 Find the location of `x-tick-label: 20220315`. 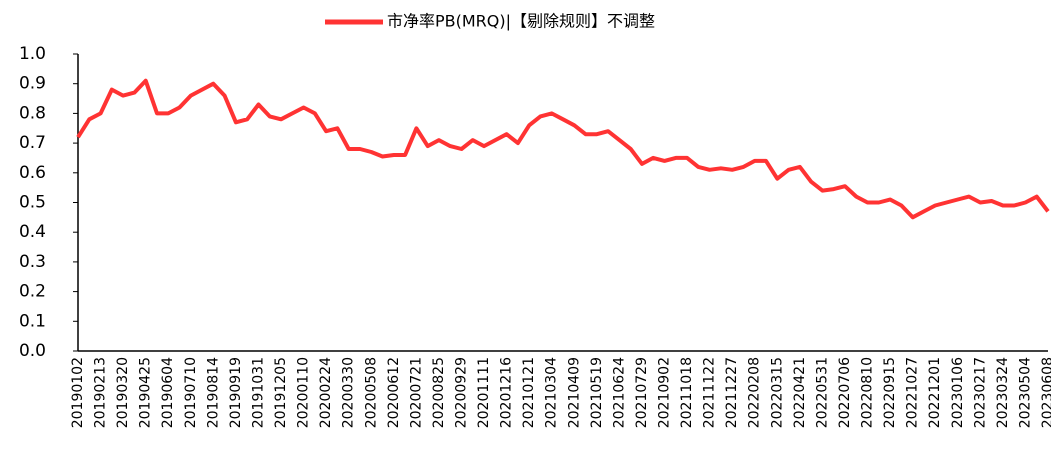

x-tick-label: 20220315 is located at coordinates (777, 392).